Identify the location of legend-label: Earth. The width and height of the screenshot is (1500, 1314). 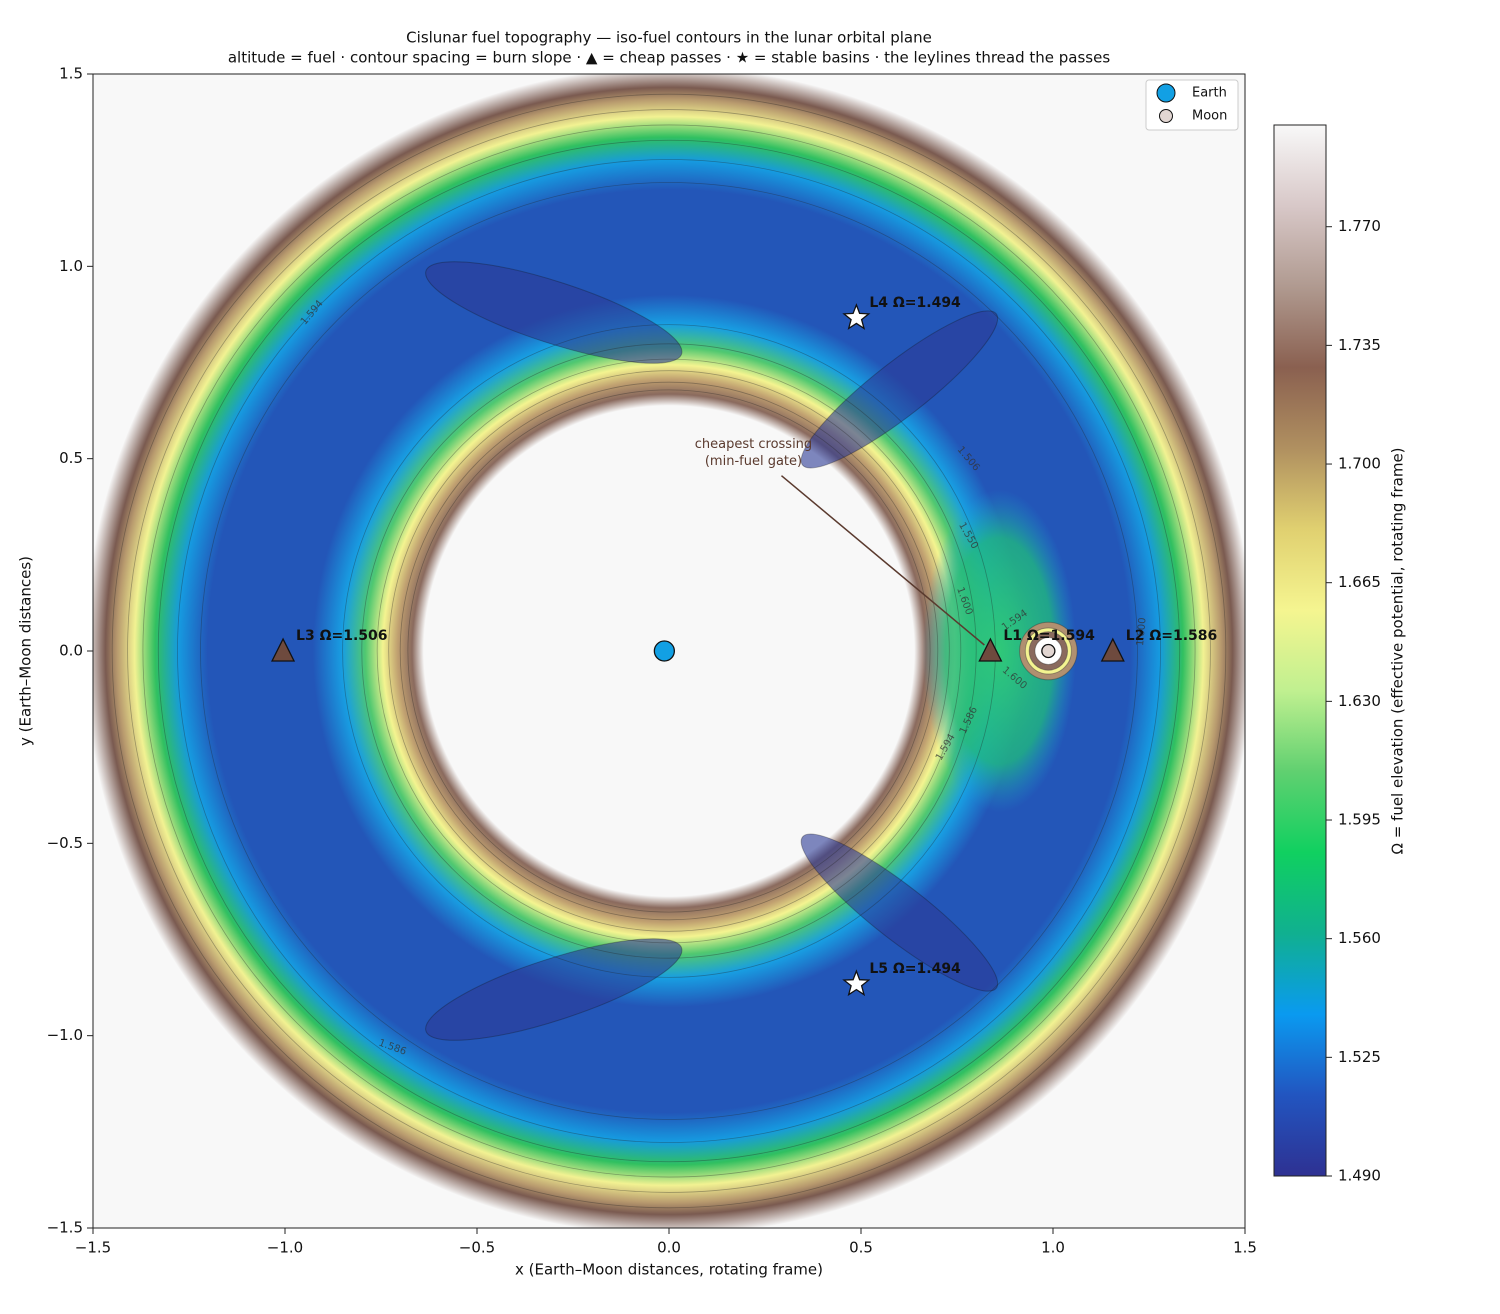
(1209, 93).